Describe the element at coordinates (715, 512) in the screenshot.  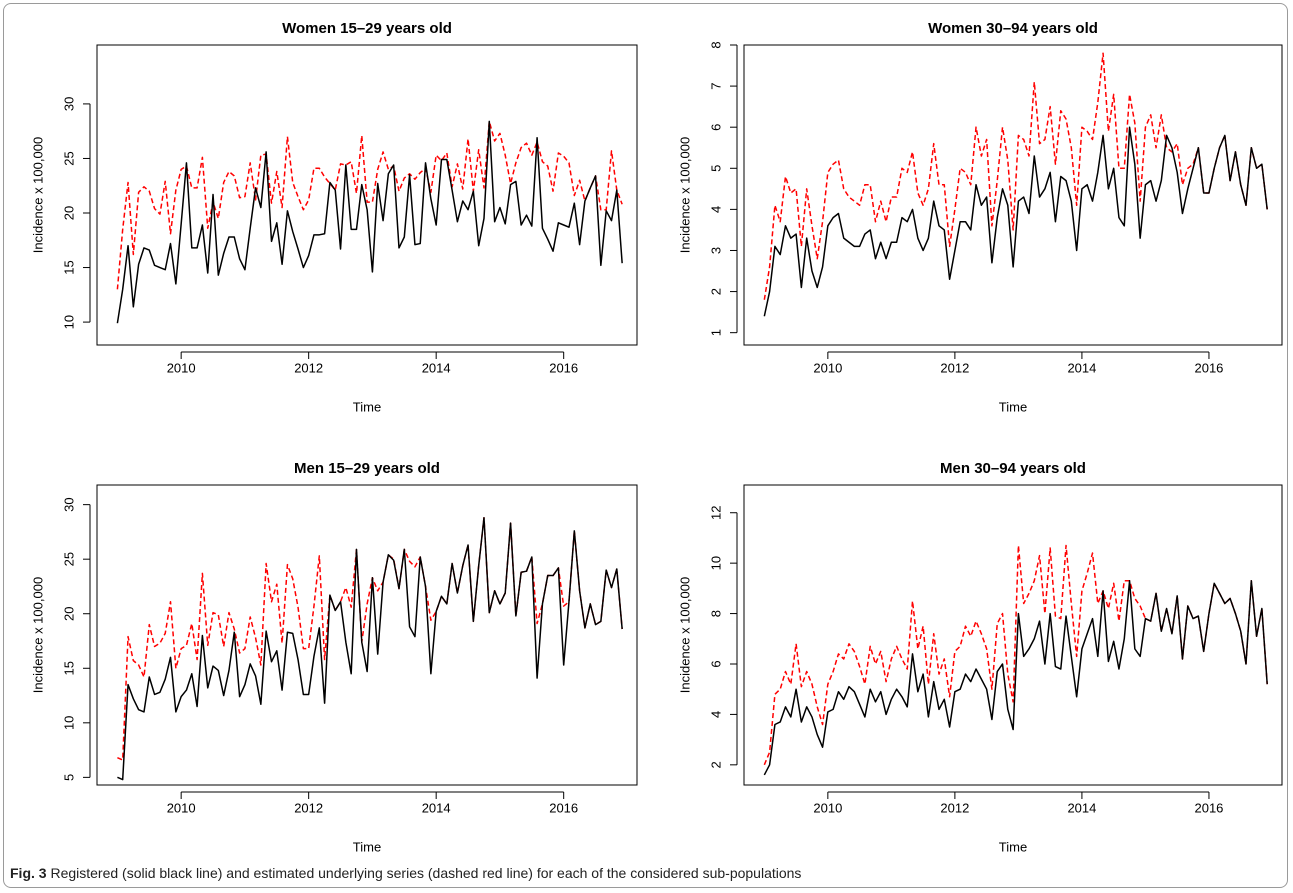
I see `y-tick-label: 12` at that location.